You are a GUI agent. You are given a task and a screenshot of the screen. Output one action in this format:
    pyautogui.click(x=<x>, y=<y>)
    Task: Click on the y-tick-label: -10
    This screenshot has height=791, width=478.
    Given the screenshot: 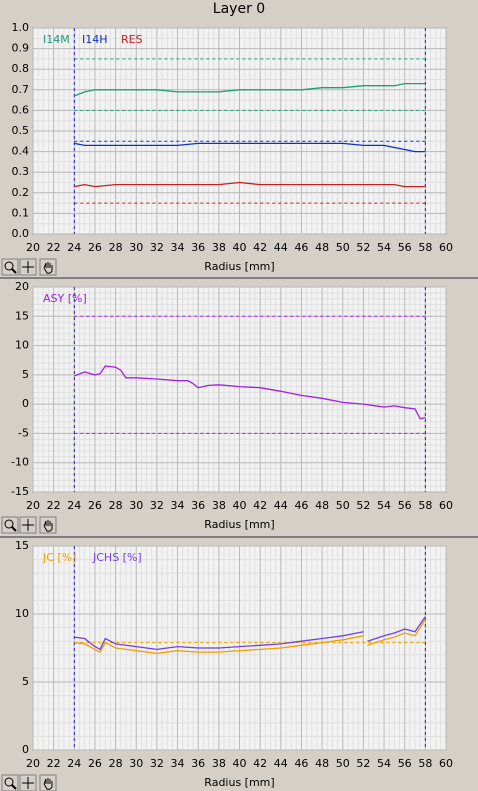 What is the action you would take?
    pyautogui.click(x=20, y=462)
    